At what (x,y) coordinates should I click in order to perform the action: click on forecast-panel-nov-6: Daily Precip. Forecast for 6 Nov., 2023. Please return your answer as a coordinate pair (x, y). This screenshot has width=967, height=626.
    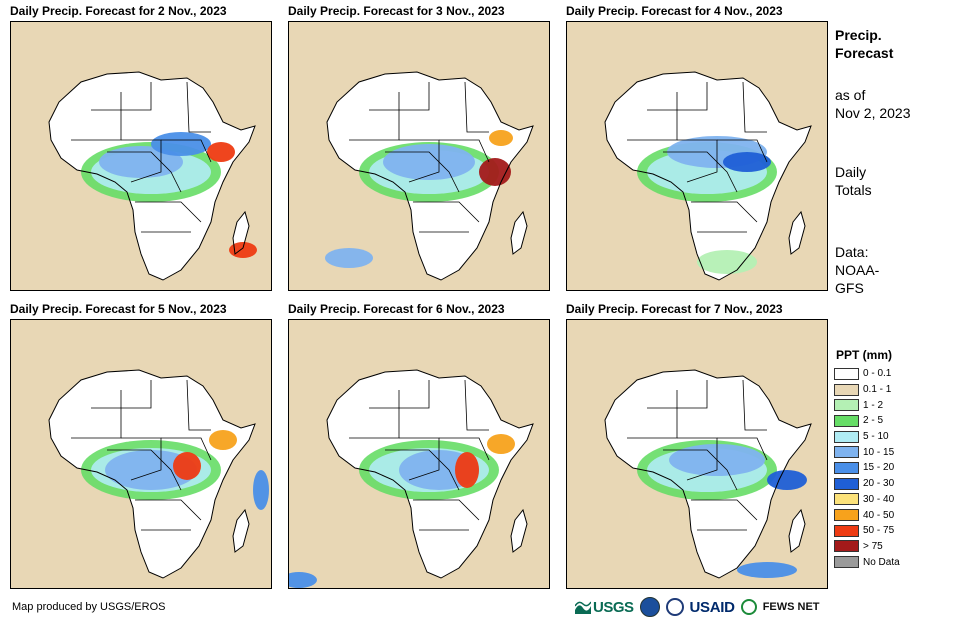
    Looking at the image, I should click on (419, 446).